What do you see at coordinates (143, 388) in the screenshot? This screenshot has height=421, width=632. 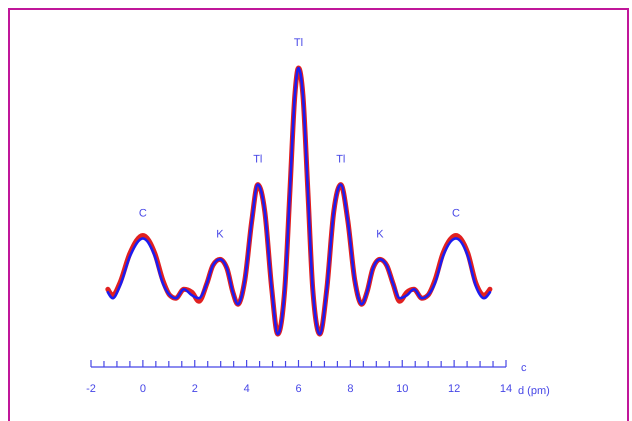 I see `x-tick-label: 0` at bounding box center [143, 388].